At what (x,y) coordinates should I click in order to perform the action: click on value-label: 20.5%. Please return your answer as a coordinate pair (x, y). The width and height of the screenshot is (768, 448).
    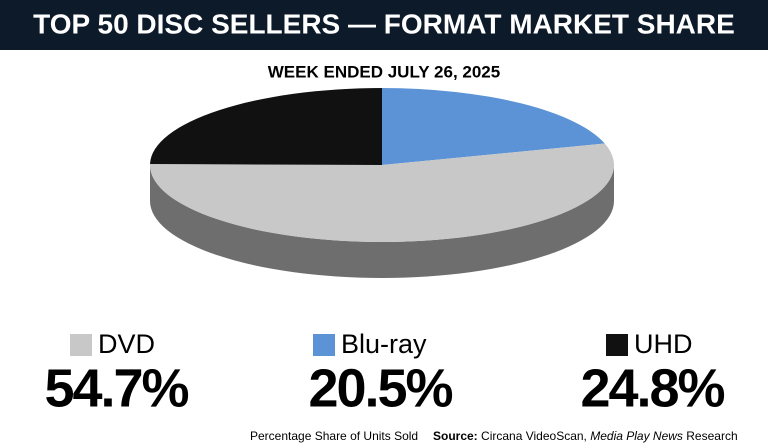
    Looking at the image, I should click on (380, 388).